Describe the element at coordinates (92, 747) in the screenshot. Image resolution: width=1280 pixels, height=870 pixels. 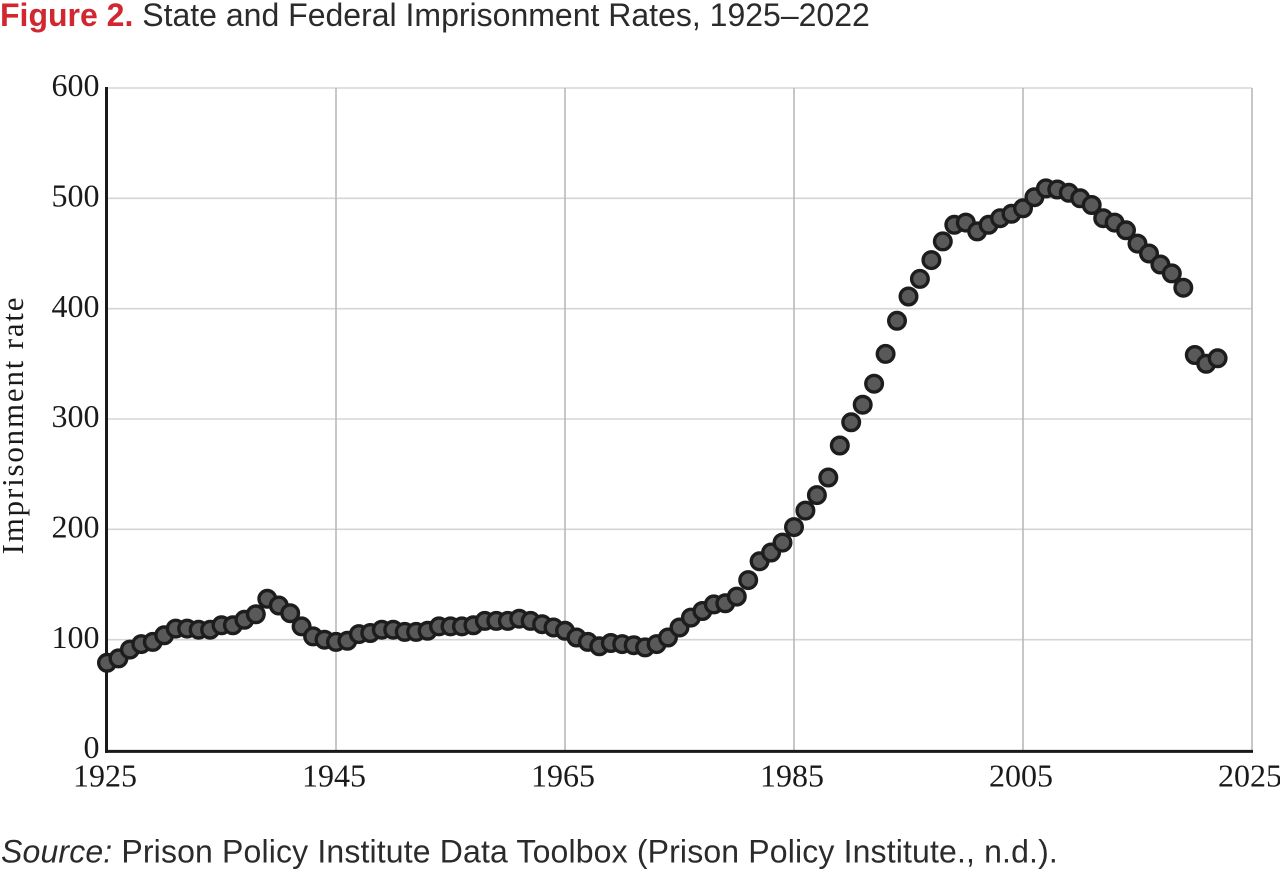
I see `svg-text: 0` at that location.